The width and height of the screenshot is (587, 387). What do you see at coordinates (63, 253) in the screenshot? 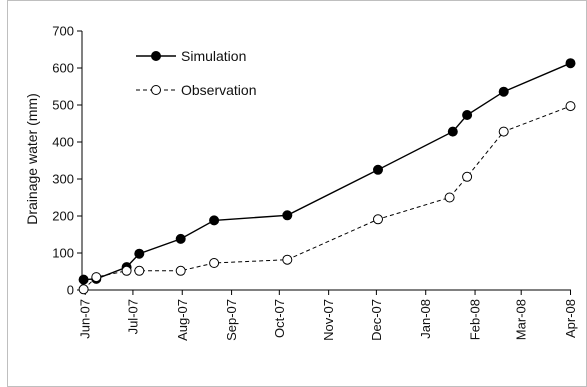
I see `y-tick-label: 100` at bounding box center [63, 253].